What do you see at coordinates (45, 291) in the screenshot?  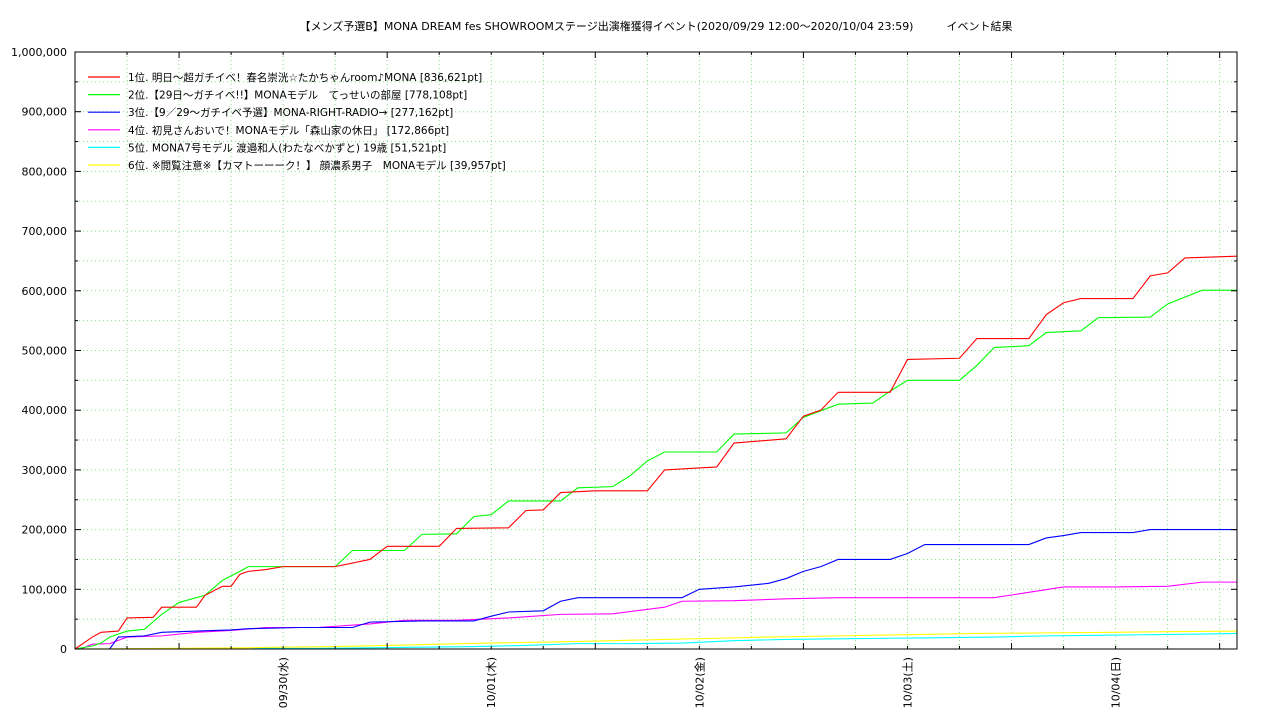 I see `y-tick-label: 600,000` at bounding box center [45, 291].